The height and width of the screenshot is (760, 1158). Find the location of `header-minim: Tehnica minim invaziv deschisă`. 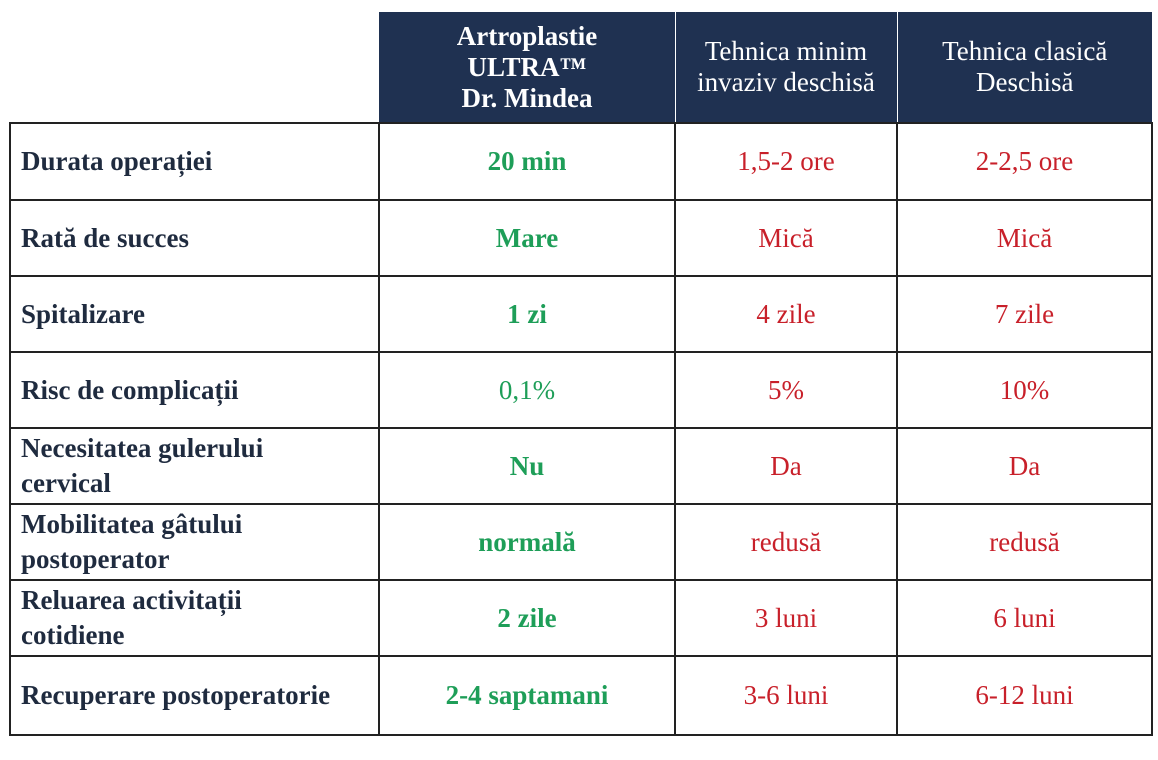

header-minim: Tehnica minim invaziv deschisă is located at coordinates (785, 67).